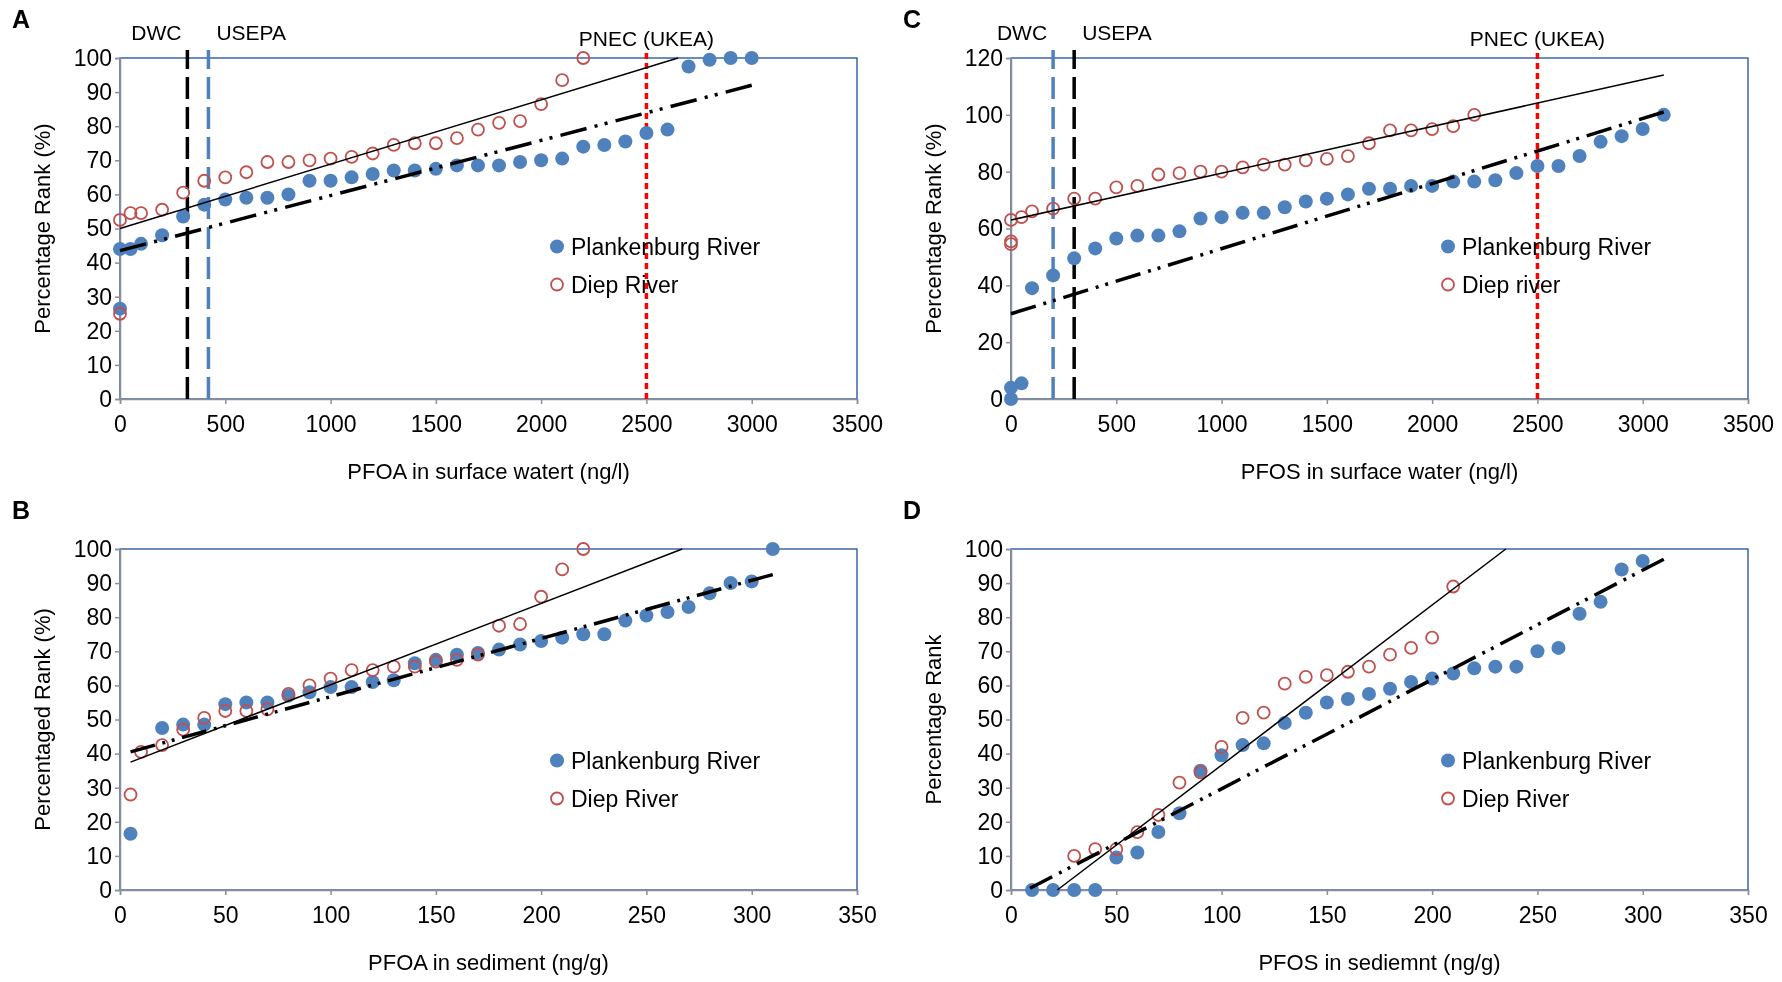 The image size is (1782, 982). I want to click on x-tick-label: 300, so click(1643, 915).